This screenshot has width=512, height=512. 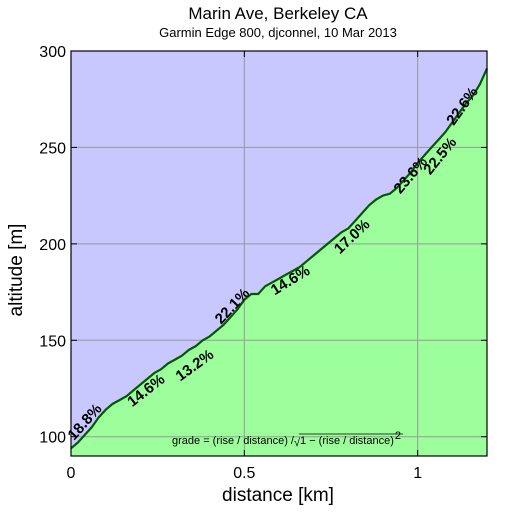 I want to click on x-axis-label: distance [km], so click(x=278, y=495).